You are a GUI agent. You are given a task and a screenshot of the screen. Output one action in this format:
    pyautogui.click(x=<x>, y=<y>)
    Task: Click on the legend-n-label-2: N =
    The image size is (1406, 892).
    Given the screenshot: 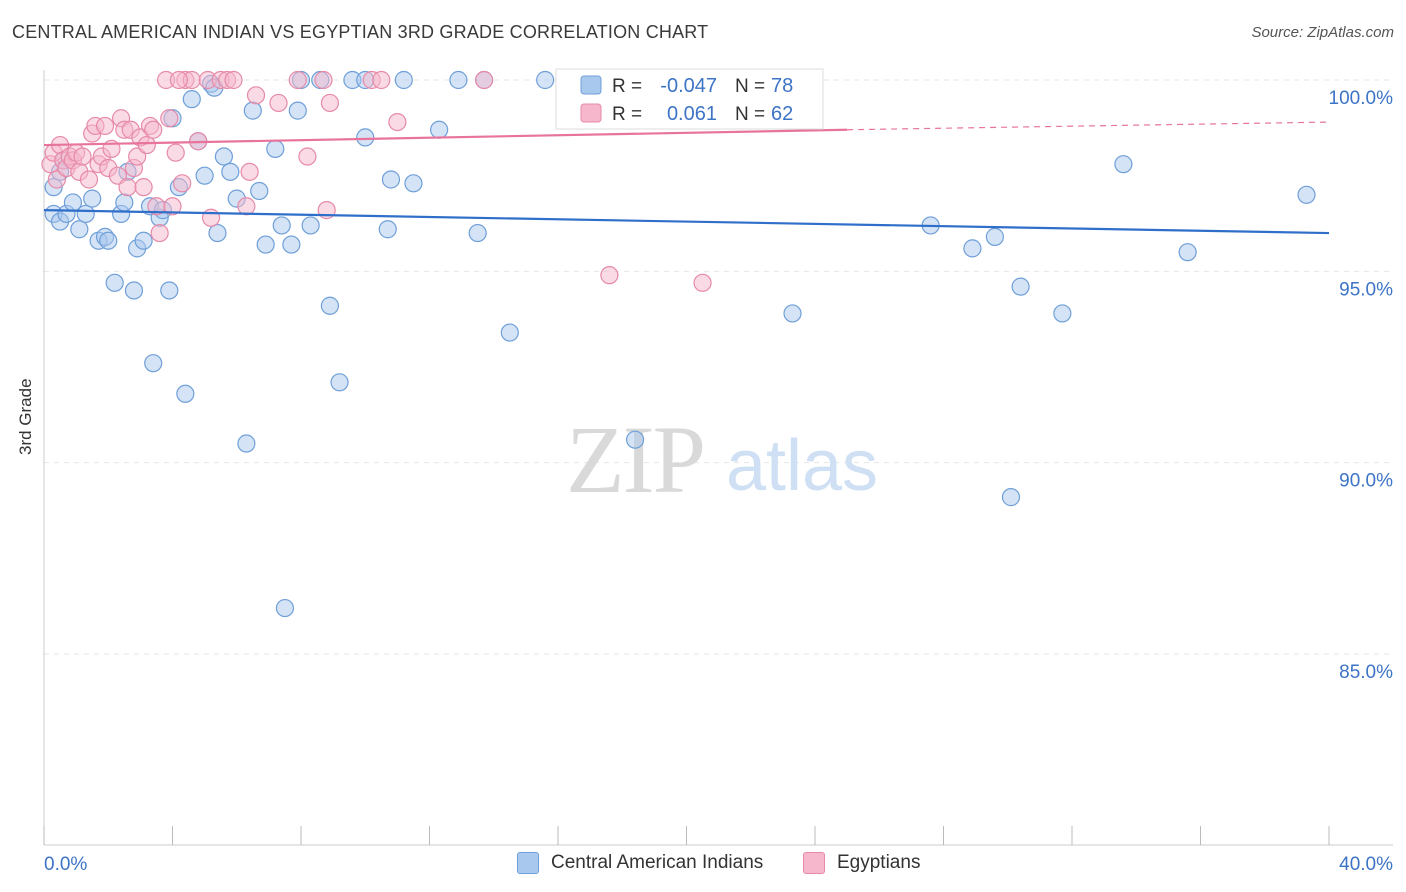 What is the action you would take?
    pyautogui.click(x=750, y=114)
    